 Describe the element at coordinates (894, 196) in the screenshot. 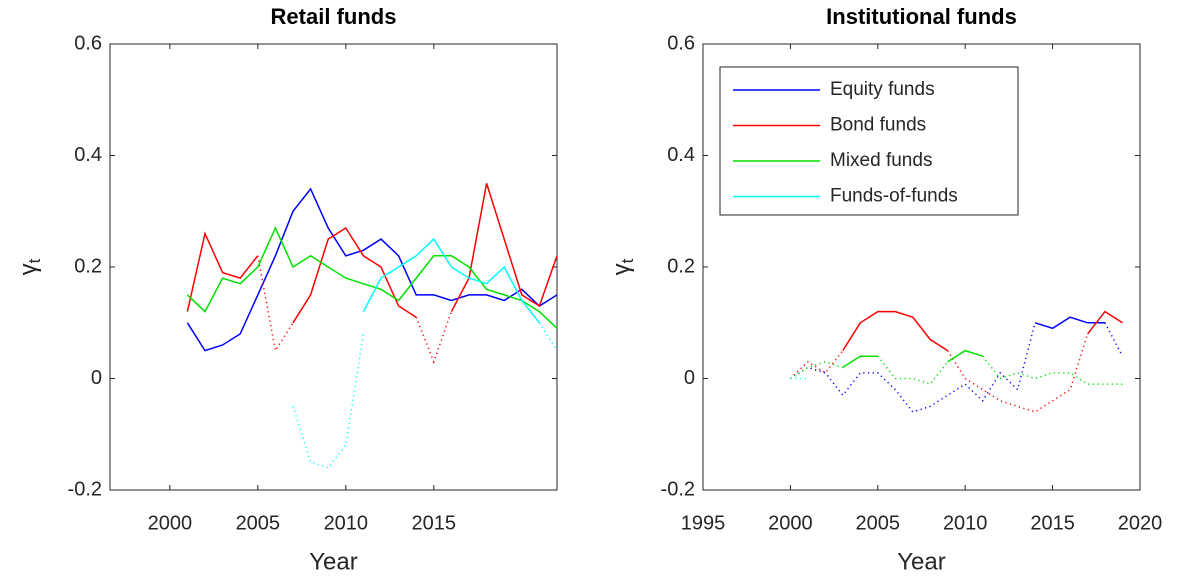

I see `legend-label: Funds-of-funds` at that location.